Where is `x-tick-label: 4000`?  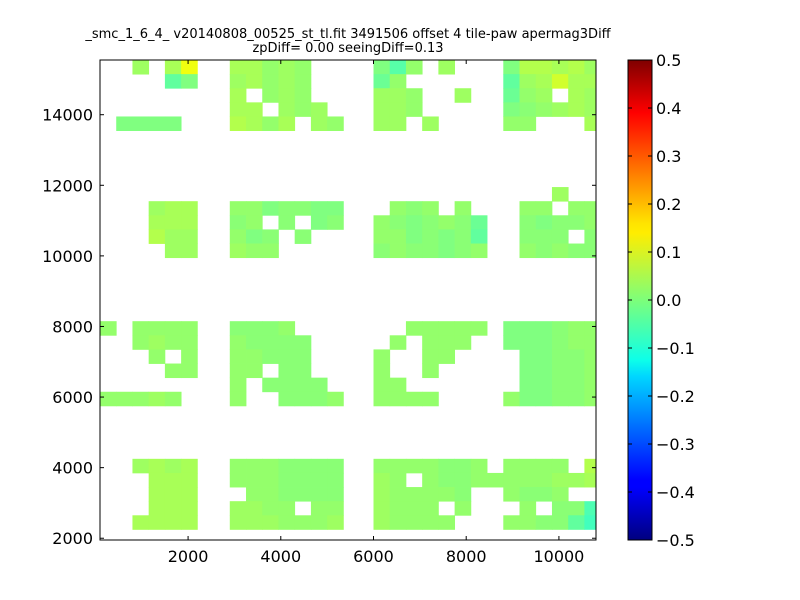 x-tick-label: 4000 is located at coordinates (280, 556).